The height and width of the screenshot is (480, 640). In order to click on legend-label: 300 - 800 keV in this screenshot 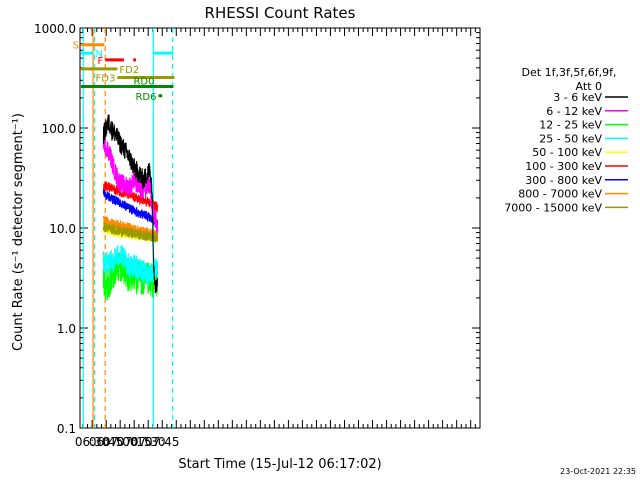, I will do `click(563, 180)`.